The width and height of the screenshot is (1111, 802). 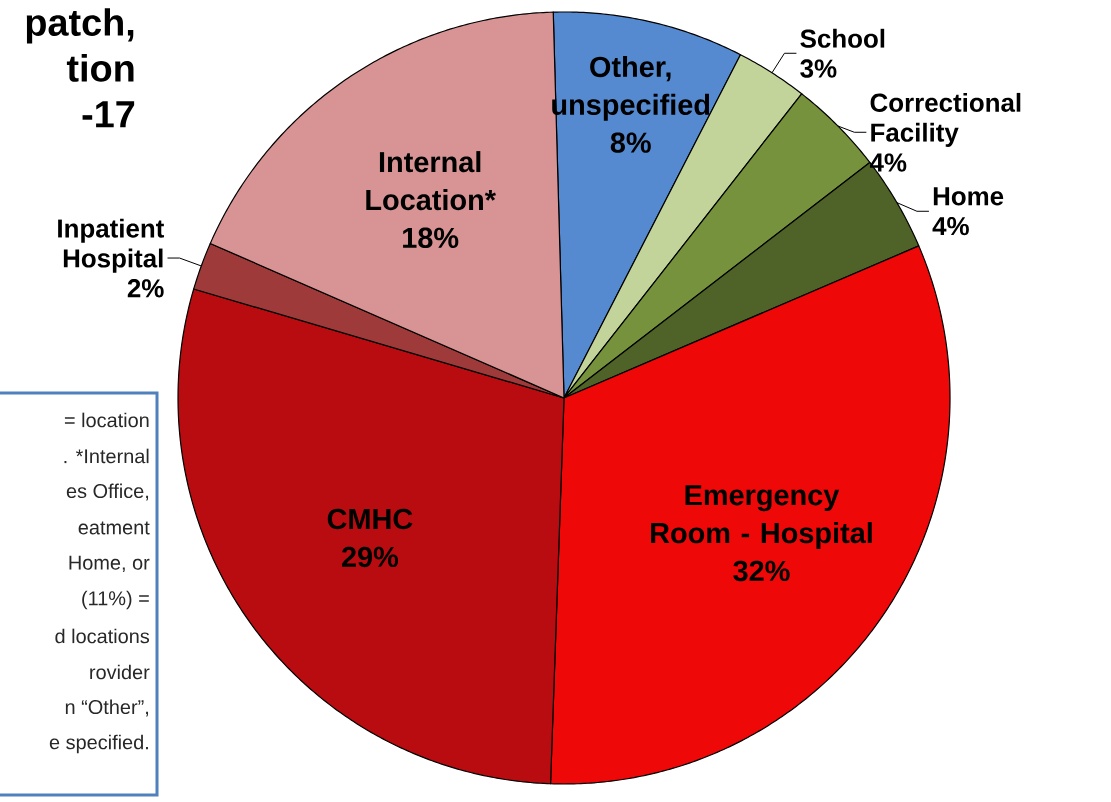 I want to click on text: es Office,, so click(x=107, y=492).